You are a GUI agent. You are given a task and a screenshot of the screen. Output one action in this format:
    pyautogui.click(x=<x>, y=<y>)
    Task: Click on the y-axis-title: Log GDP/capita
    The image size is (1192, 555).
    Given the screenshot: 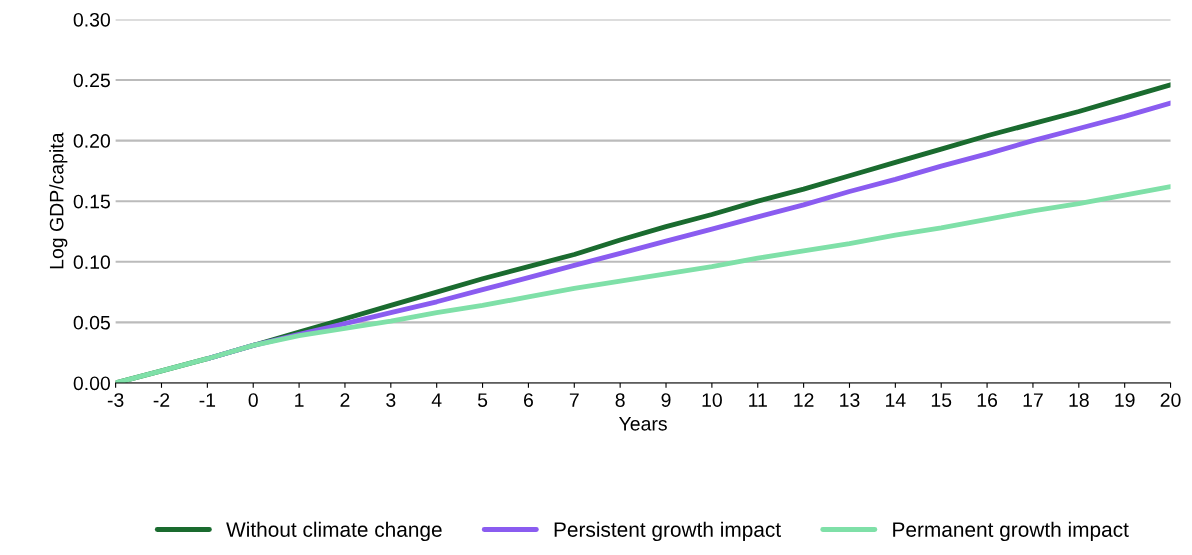 What is the action you would take?
    pyautogui.click(x=58, y=200)
    